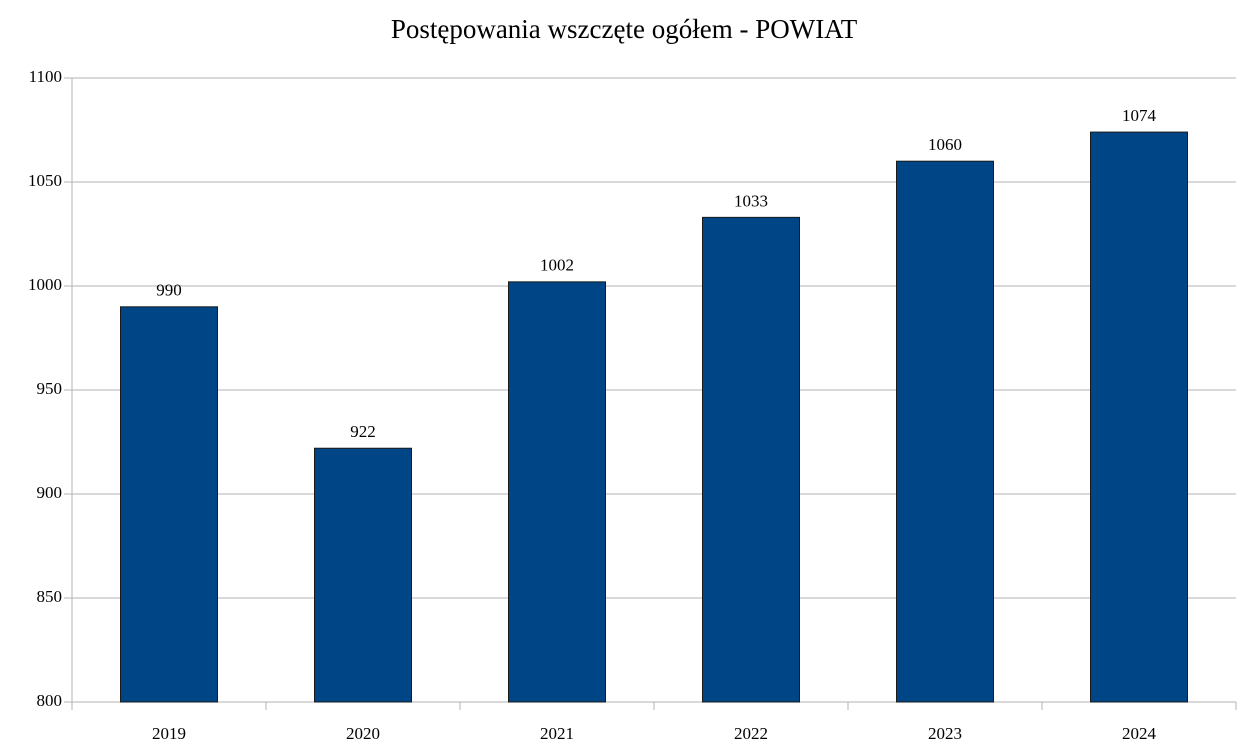  What do you see at coordinates (945, 144) in the screenshot?
I see `data-label: 1060` at bounding box center [945, 144].